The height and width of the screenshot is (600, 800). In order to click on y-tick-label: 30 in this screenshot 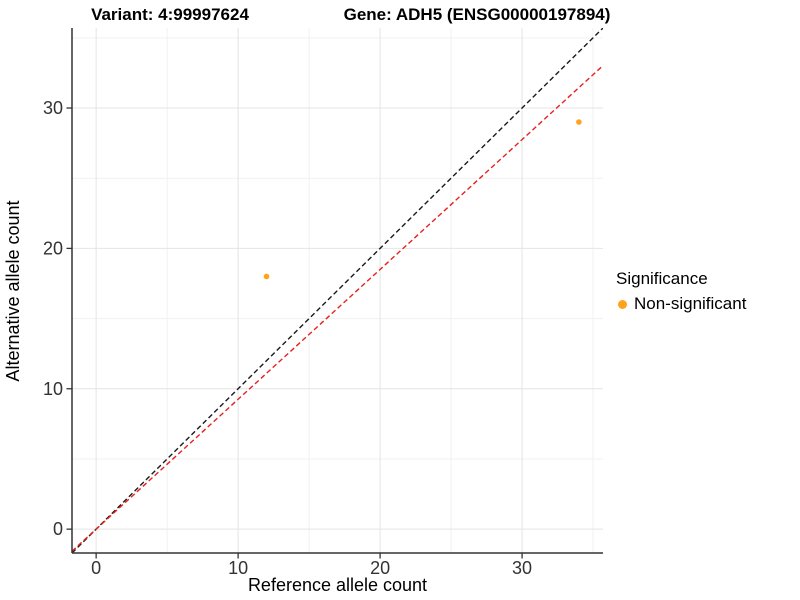, I will do `click(53, 108)`.